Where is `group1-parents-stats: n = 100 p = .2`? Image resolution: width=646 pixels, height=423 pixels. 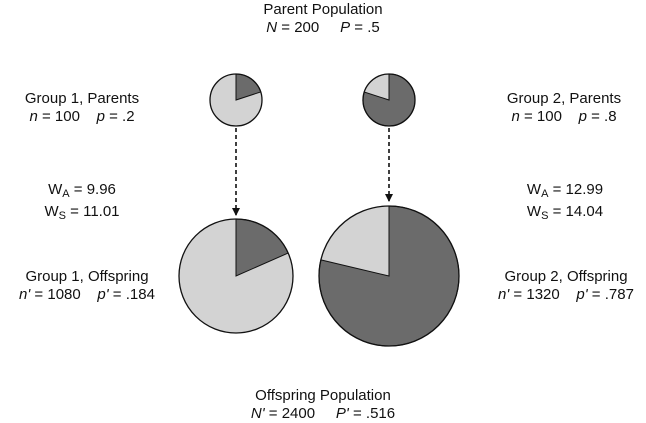 group1-parents-stats: n = 100 p = .2 is located at coordinates (82, 116).